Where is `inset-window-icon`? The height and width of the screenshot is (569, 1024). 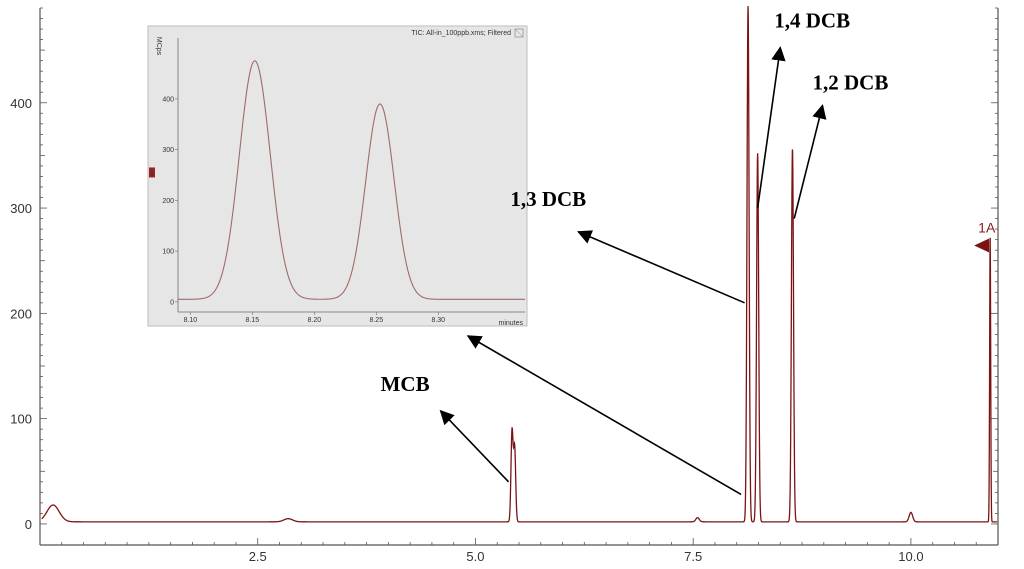
inset-window-icon is located at coordinates (519, 33).